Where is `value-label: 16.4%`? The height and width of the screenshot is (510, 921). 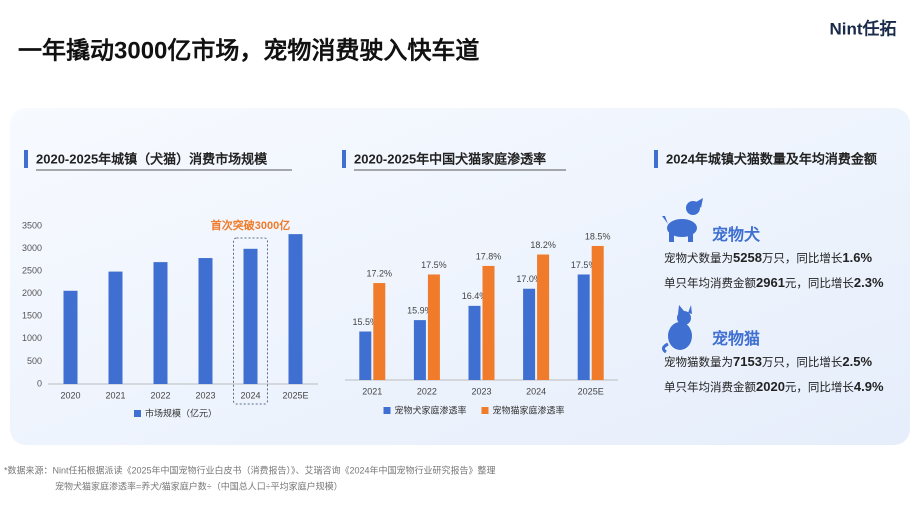
value-label: 16.4% is located at coordinates (475, 296).